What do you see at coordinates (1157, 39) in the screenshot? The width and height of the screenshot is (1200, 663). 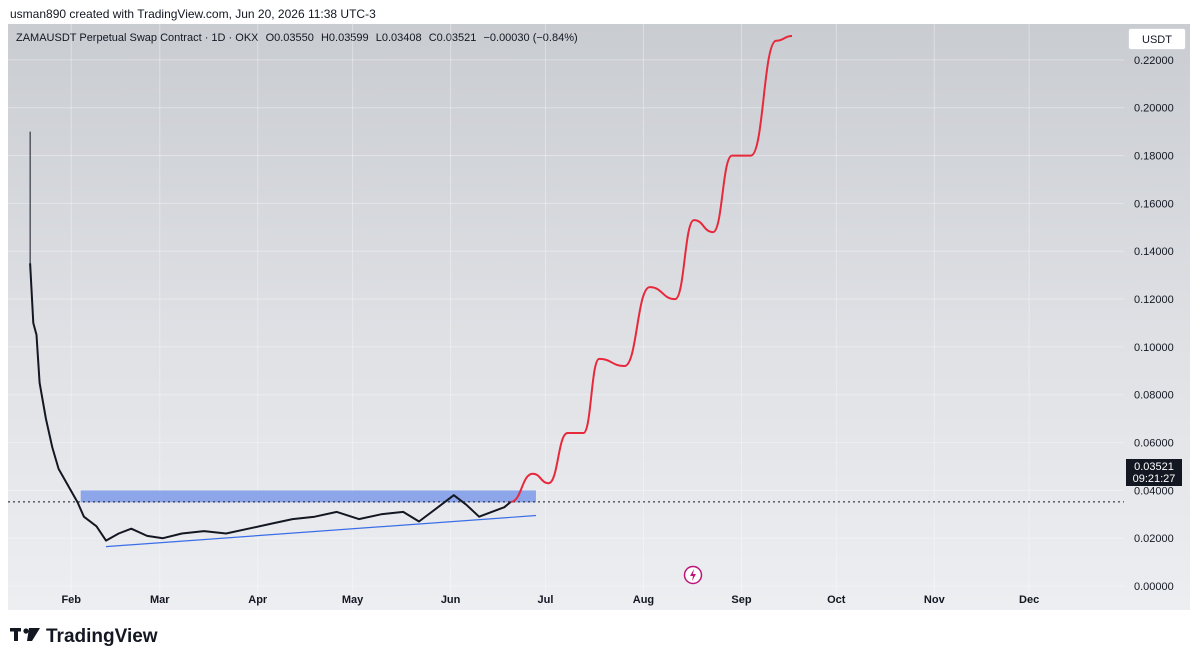 I see `currency-button: USDT` at bounding box center [1157, 39].